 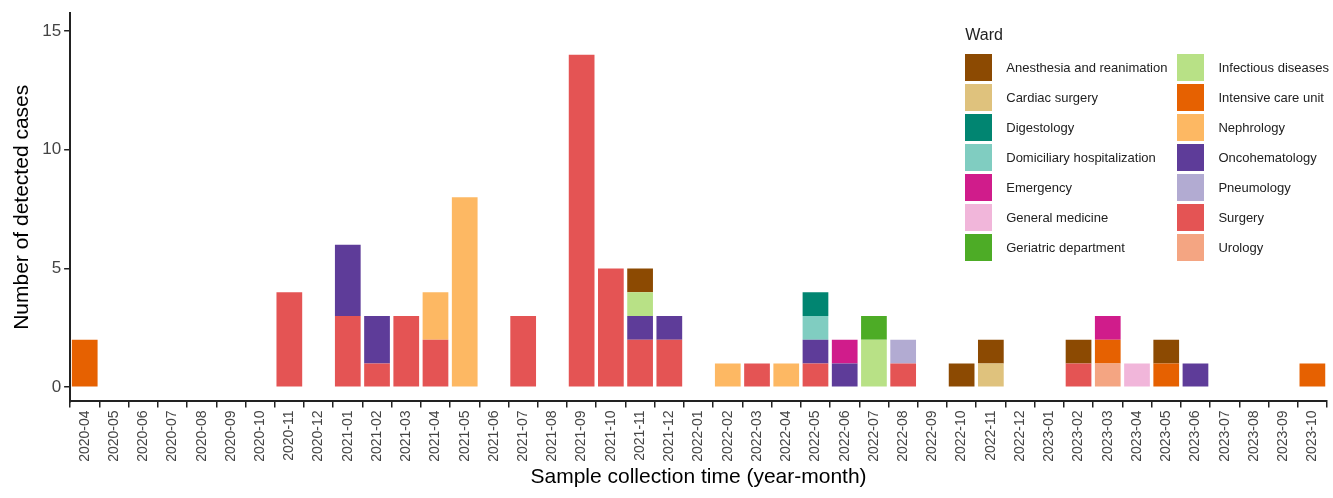 What do you see at coordinates (1267, 157) in the screenshot?
I see `legend-label: Oncohematology` at bounding box center [1267, 157].